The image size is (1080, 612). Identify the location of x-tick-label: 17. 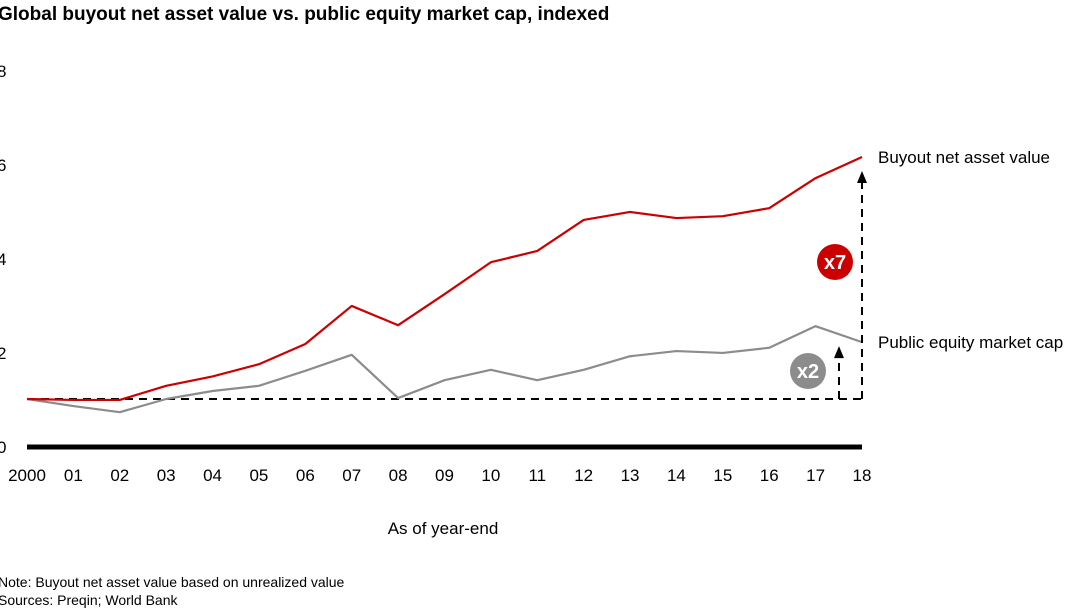
(815, 475).